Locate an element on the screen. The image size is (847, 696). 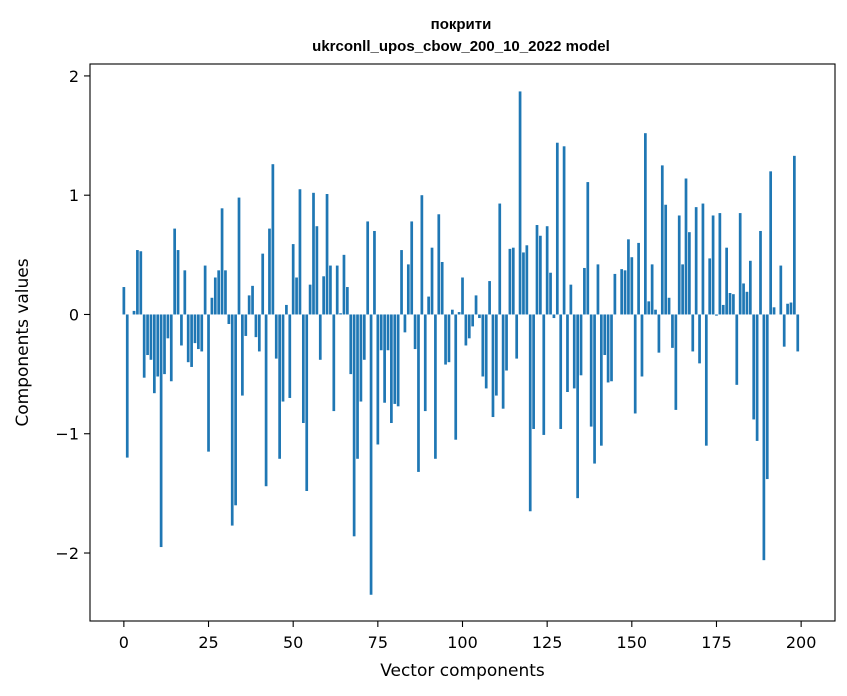
x-tick-label: 125 is located at coordinates (547, 642).